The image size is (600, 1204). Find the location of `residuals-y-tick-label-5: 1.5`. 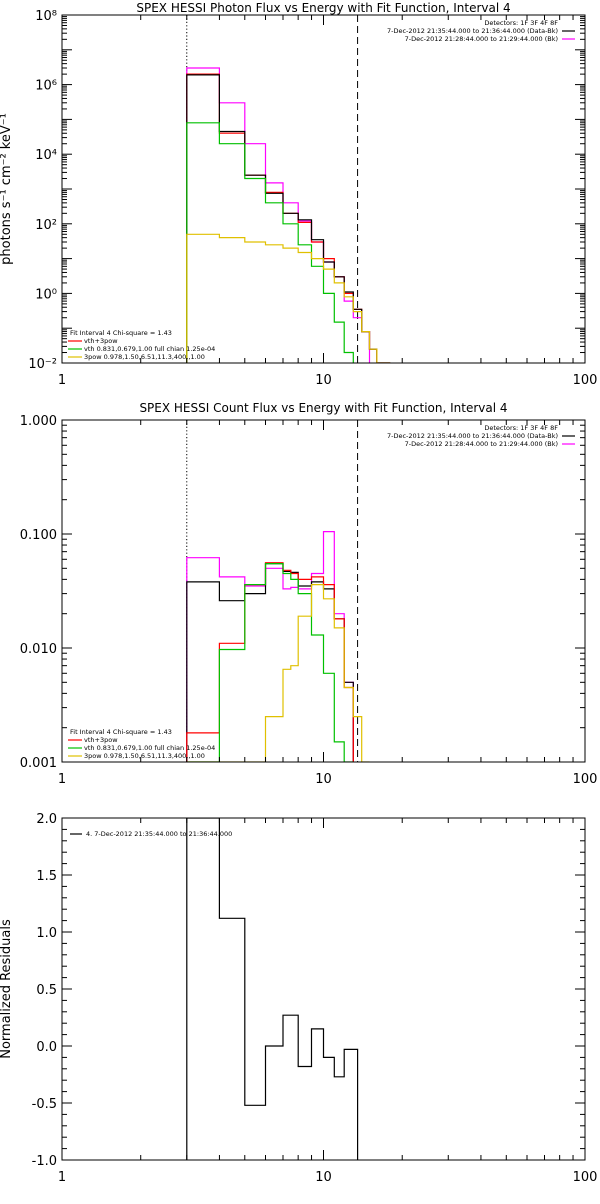

residuals-y-tick-label-5: 1.5 is located at coordinates (46, 876).